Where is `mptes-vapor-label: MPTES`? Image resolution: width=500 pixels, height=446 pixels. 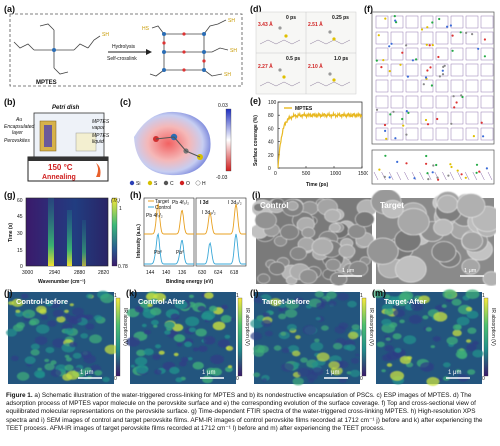 mptes-vapor-label: MPTES is located at coordinates (101, 122).